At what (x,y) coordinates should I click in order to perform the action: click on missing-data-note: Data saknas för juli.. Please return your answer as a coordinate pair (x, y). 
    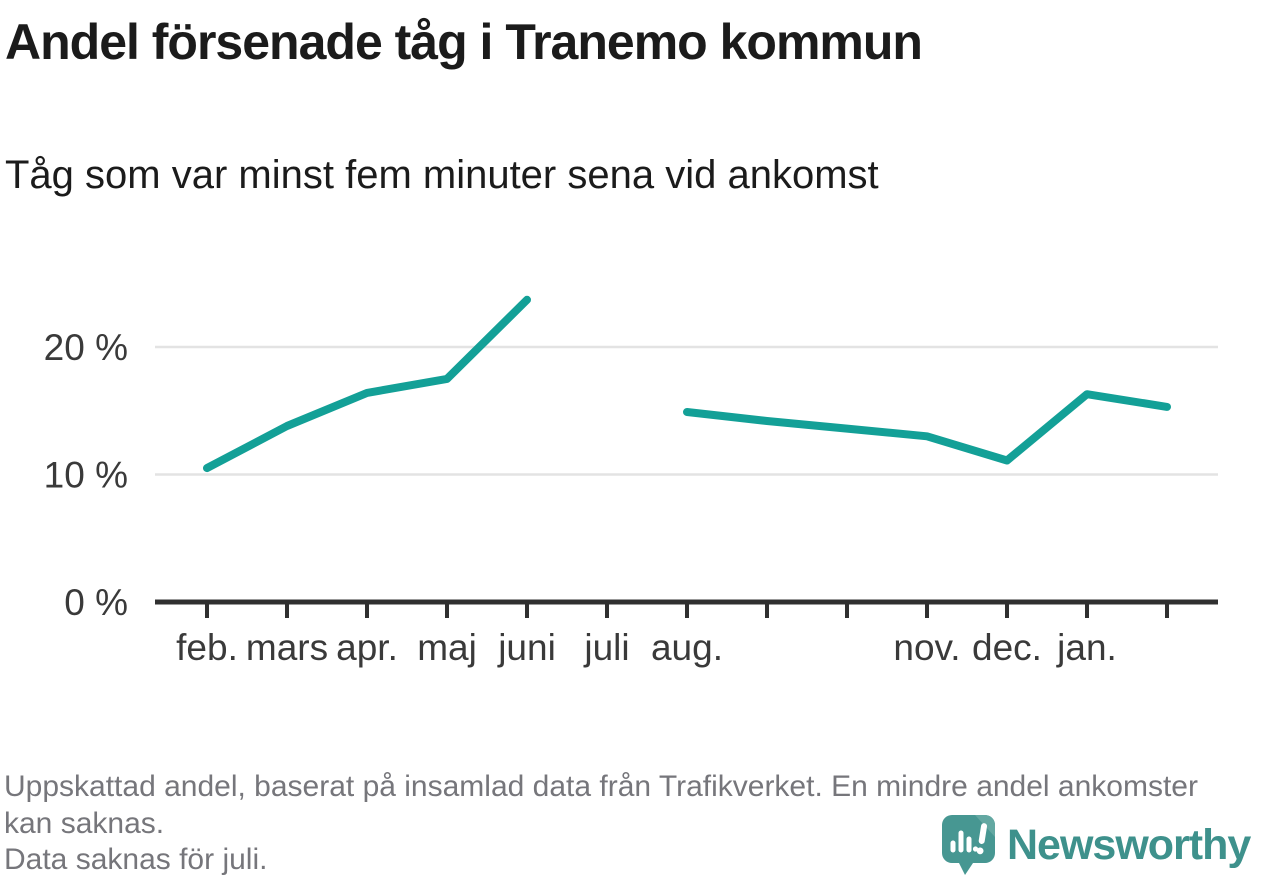
    Looking at the image, I should click on (136, 859).